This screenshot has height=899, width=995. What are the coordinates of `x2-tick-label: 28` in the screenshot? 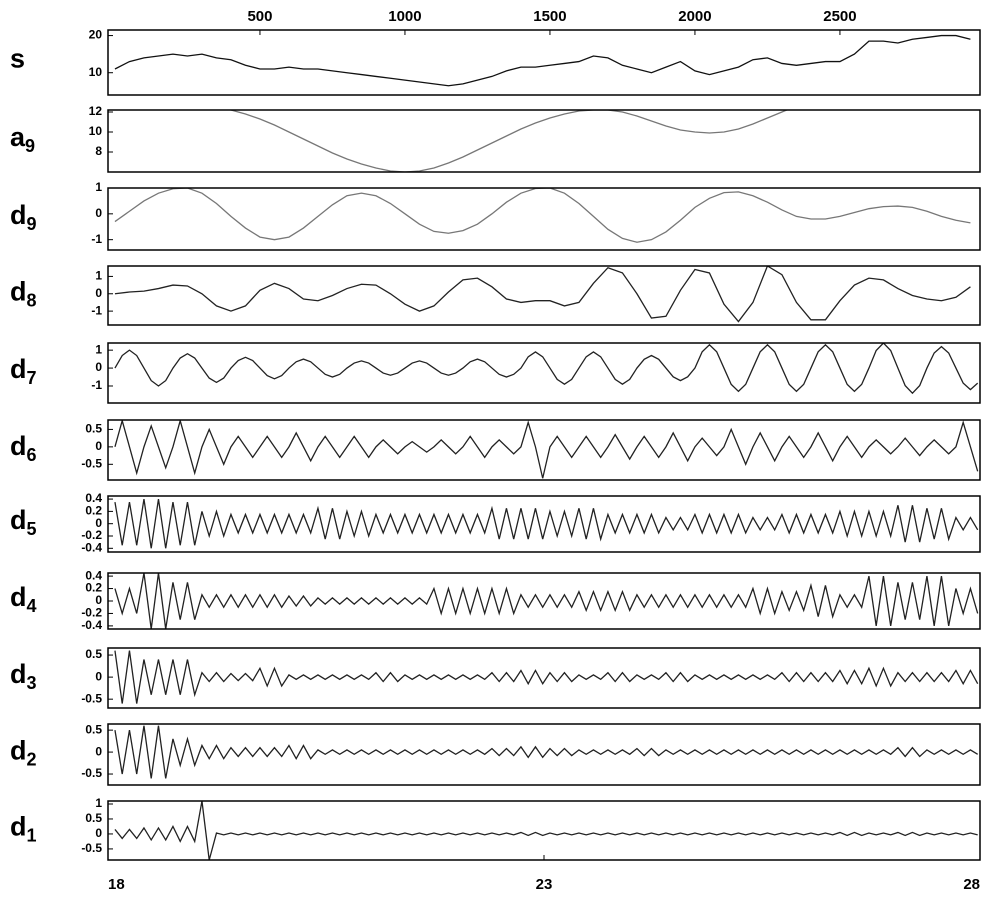 It's located at (971, 884).